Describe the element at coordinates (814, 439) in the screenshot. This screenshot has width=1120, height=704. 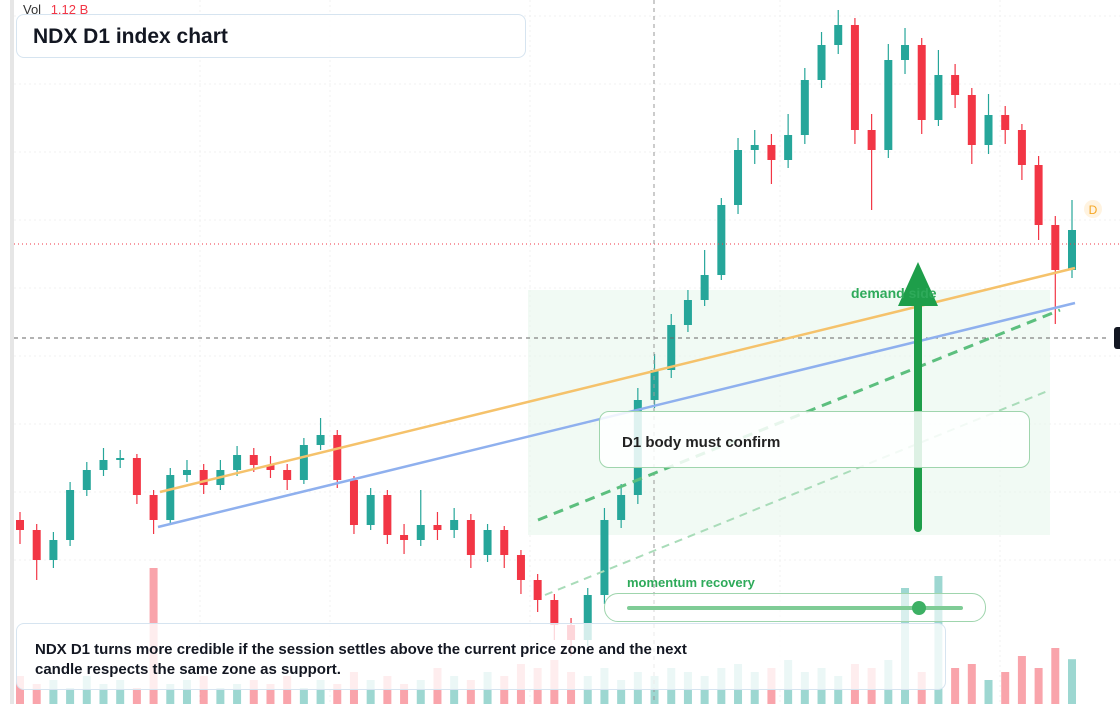
I see `confirm-box: D1 body must confirm` at that location.